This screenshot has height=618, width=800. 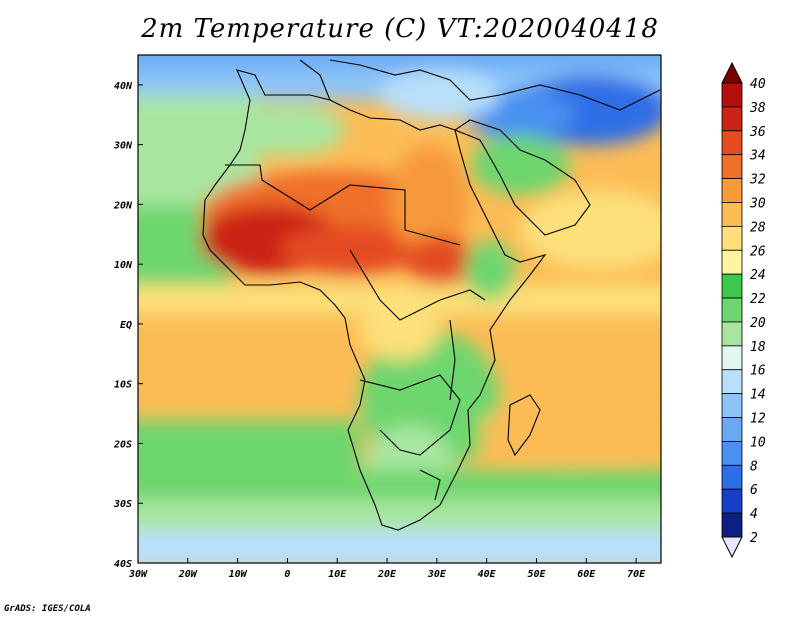 I want to click on colorbar-label: 40, so click(x=758, y=84).